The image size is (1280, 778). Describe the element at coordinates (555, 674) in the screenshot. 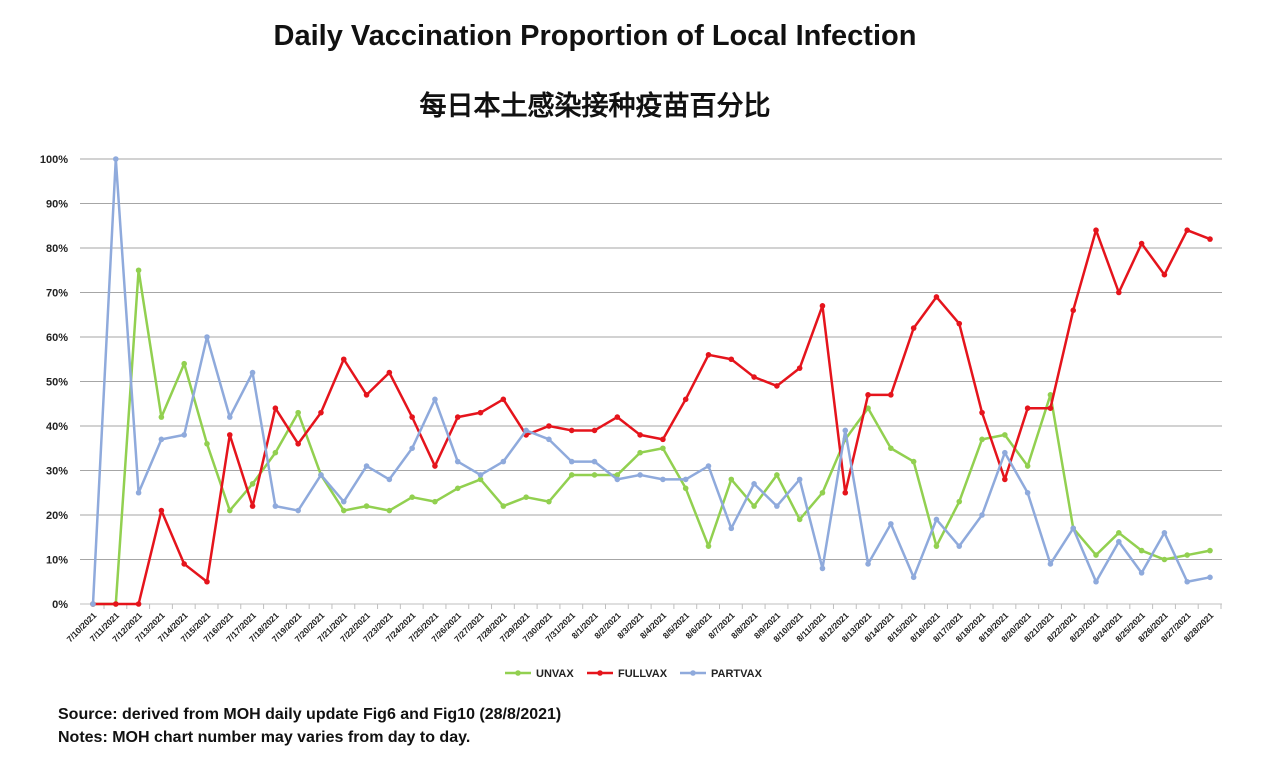

I see `legend-label: UNVAX` at that location.